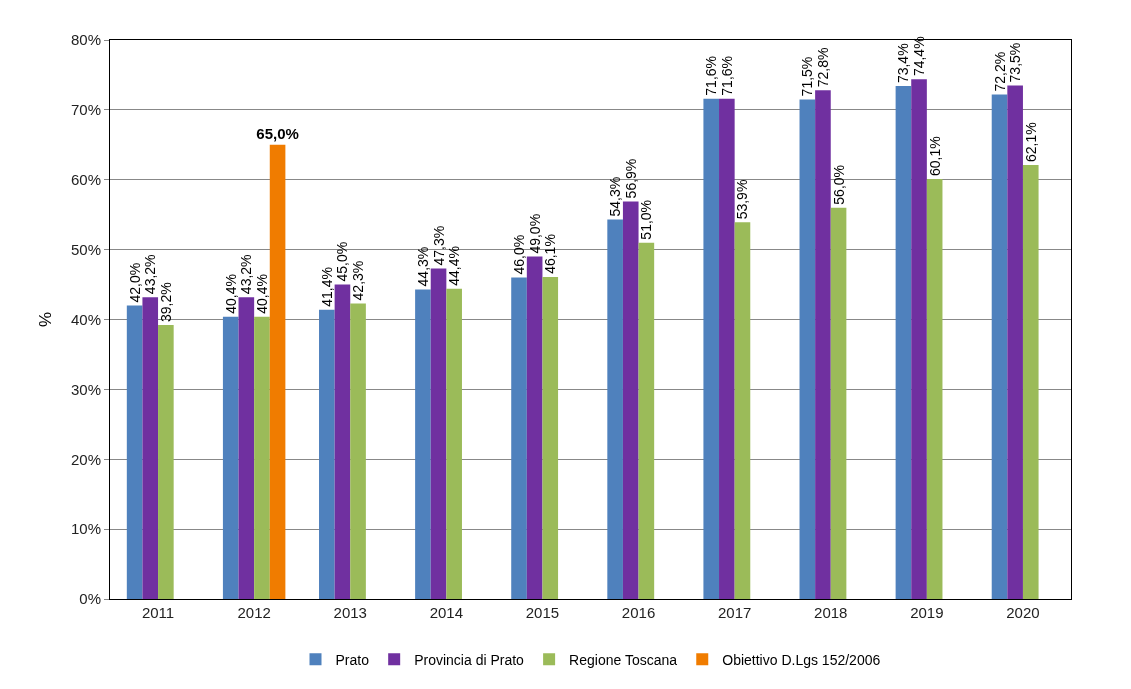 This screenshot has width=1131, height=689. What do you see at coordinates (422, 266) in the screenshot?
I see `data-label: 44,3%` at bounding box center [422, 266].